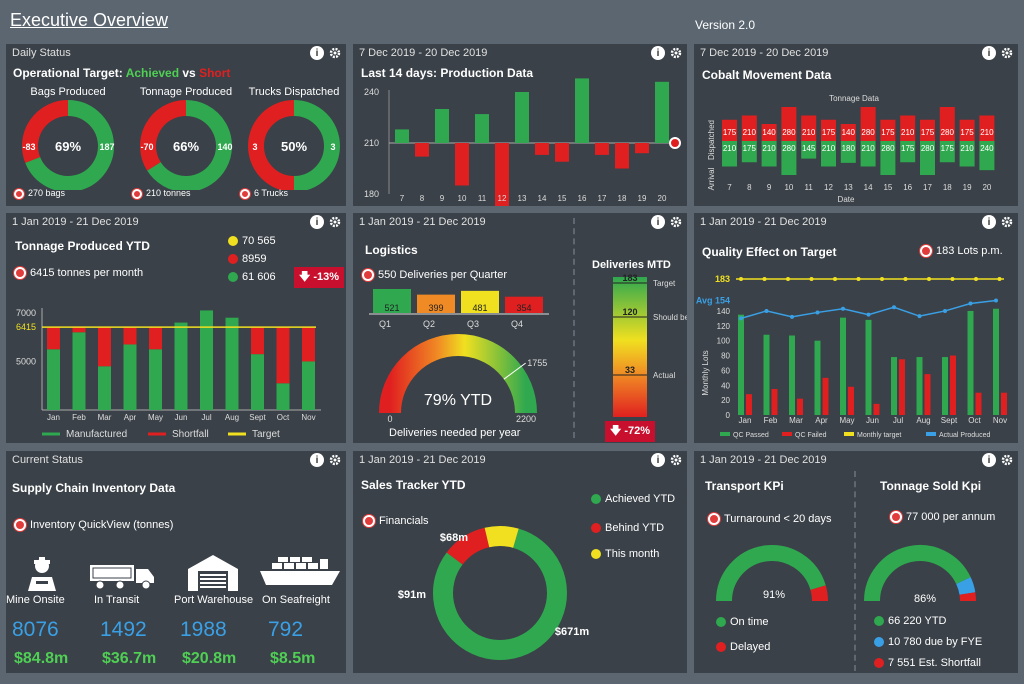 The width and height of the screenshot is (1024, 684). I want to click on mtd-label: Should be, so click(670, 317).